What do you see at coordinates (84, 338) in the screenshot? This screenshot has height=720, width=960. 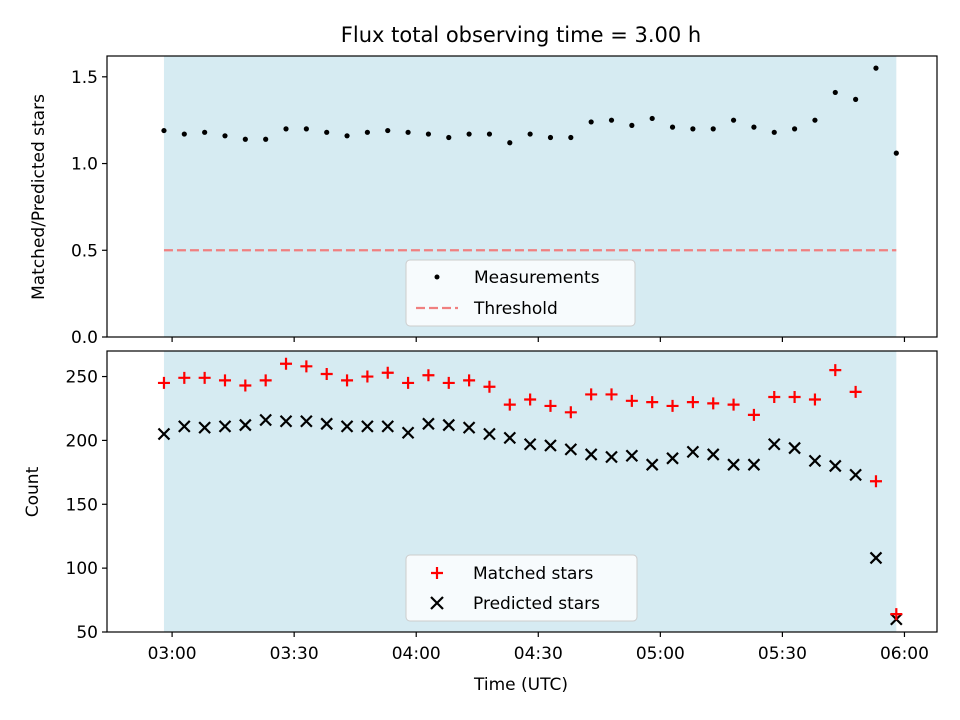 I see `top-y-tick-label: 0.0` at bounding box center [84, 338].